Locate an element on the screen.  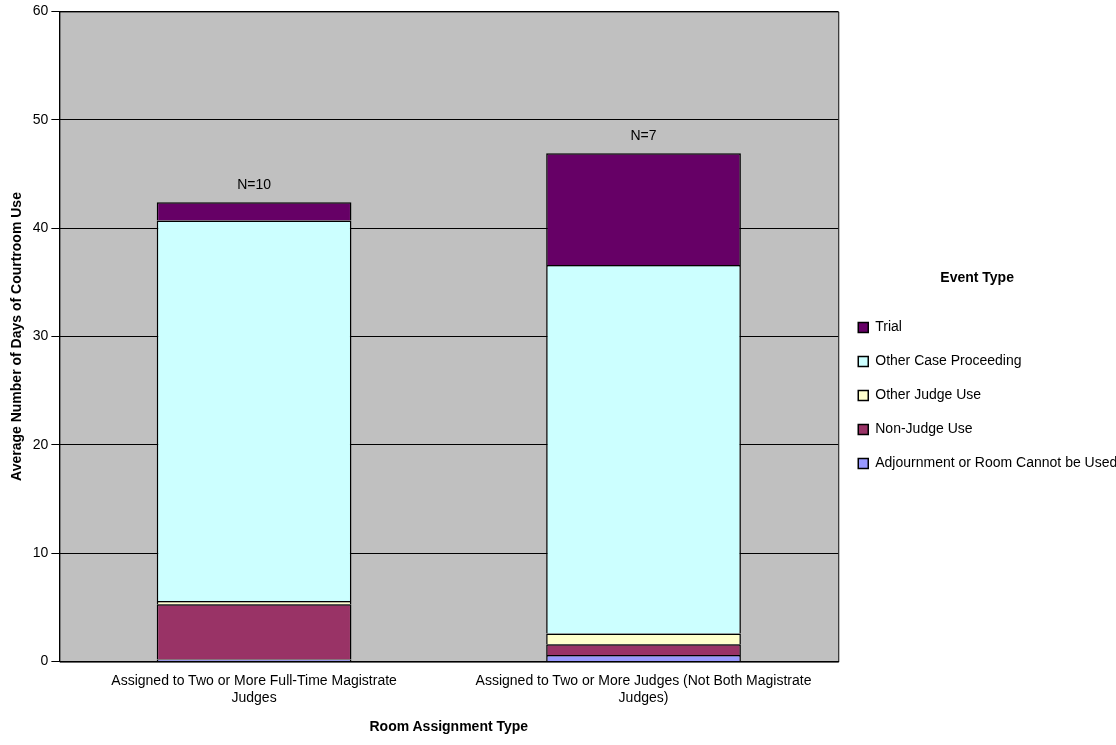
y-tick-label: 20 is located at coordinates (40, 443).